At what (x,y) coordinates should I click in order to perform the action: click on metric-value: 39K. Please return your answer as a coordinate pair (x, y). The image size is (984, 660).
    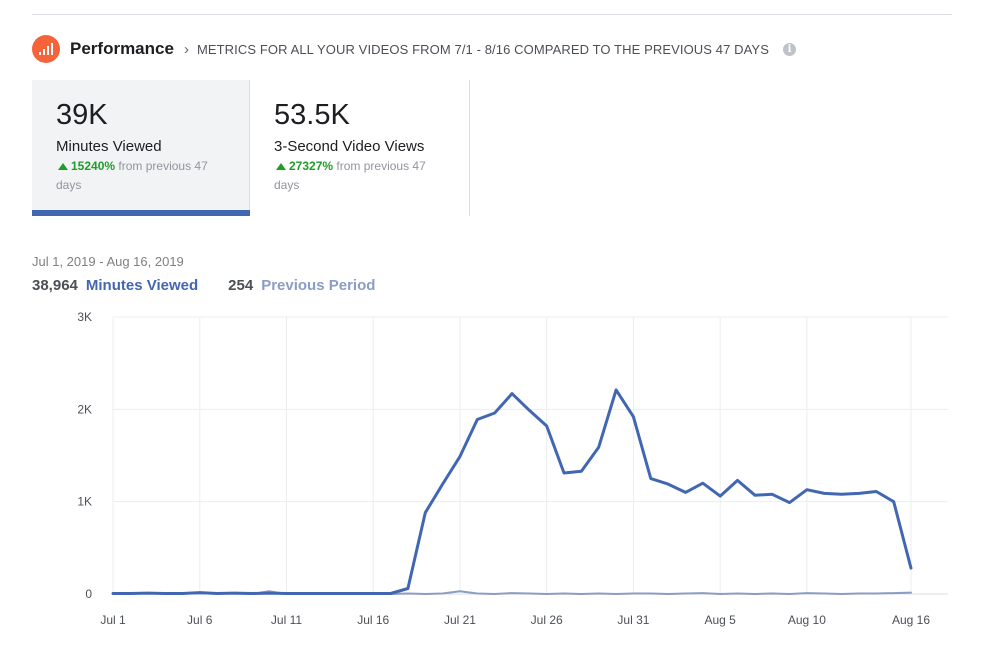
    Looking at the image, I should click on (82, 115).